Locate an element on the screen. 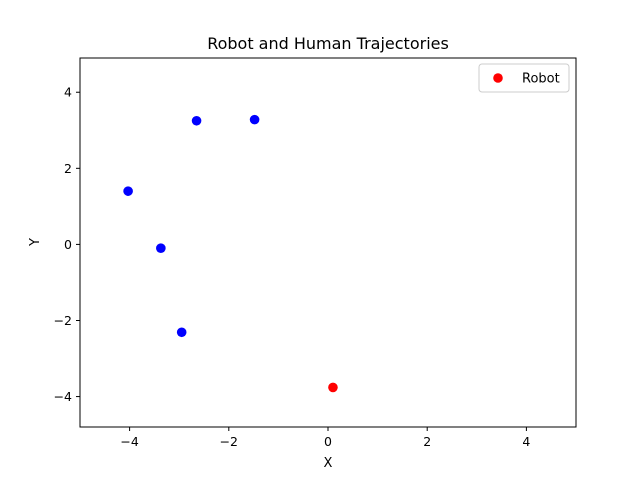 The image size is (640, 480). y-tick-label: −2 is located at coordinates (63, 320).